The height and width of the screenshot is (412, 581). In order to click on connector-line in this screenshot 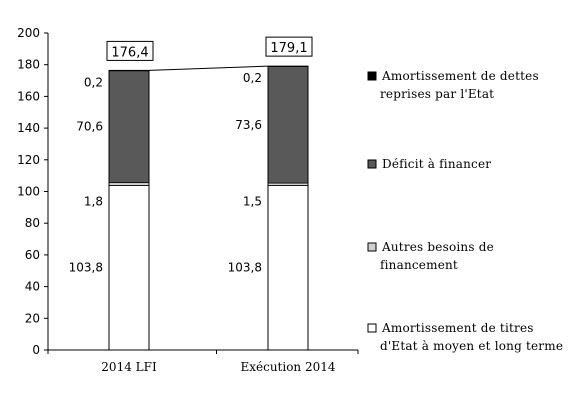, I will do `click(208, 68)`.